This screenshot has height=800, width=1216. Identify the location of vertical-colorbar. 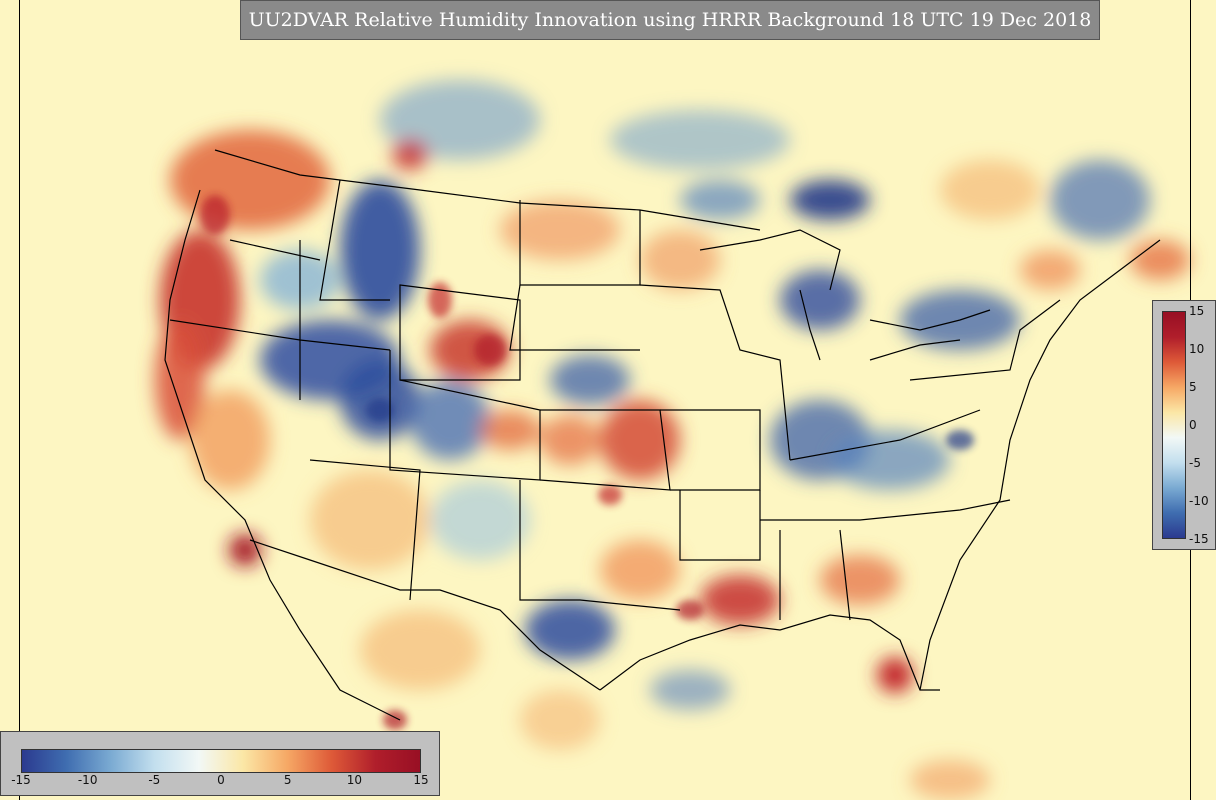
(1174, 425).